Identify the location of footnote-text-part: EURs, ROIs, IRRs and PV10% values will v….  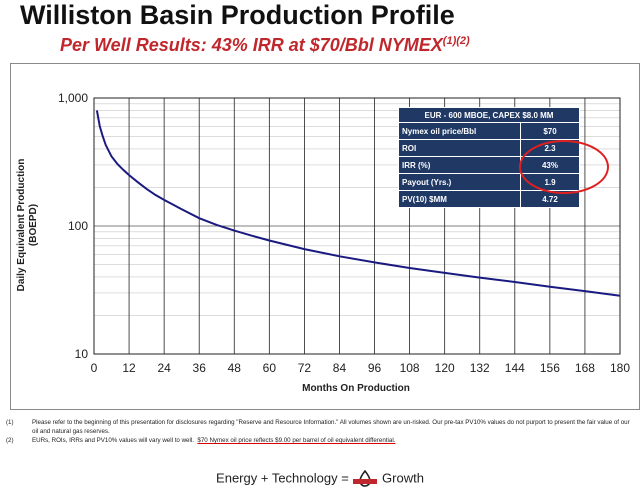
(113, 440).